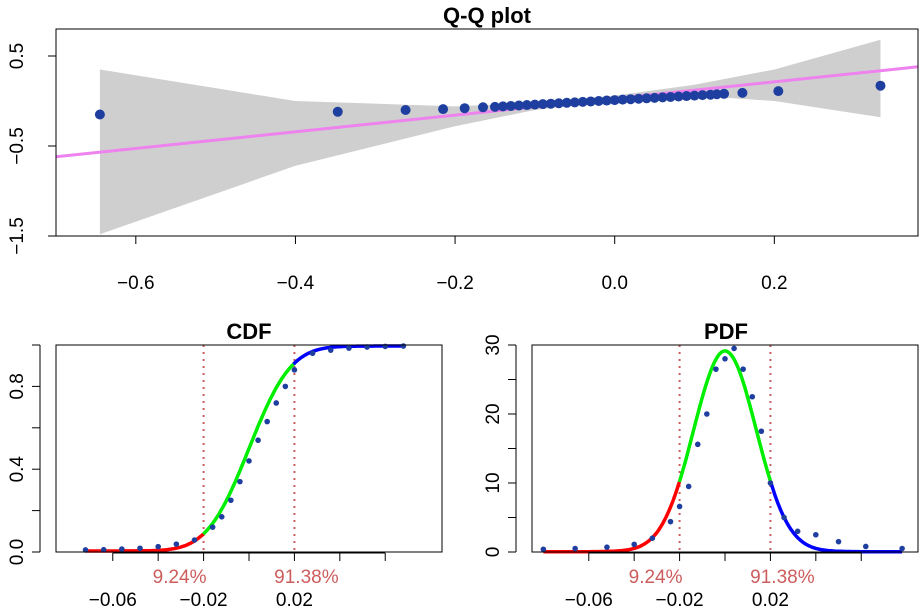 The width and height of the screenshot is (920, 608). Describe the element at coordinates (782, 577) in the screenshot. I see `pdf-threshold-label-upper: 91.38%` at that location.